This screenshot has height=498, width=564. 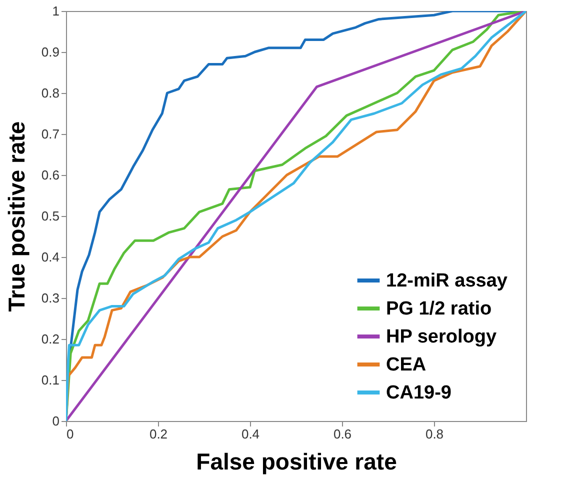 I want to click on legend-label: CEA, so click(x=406, y=365).